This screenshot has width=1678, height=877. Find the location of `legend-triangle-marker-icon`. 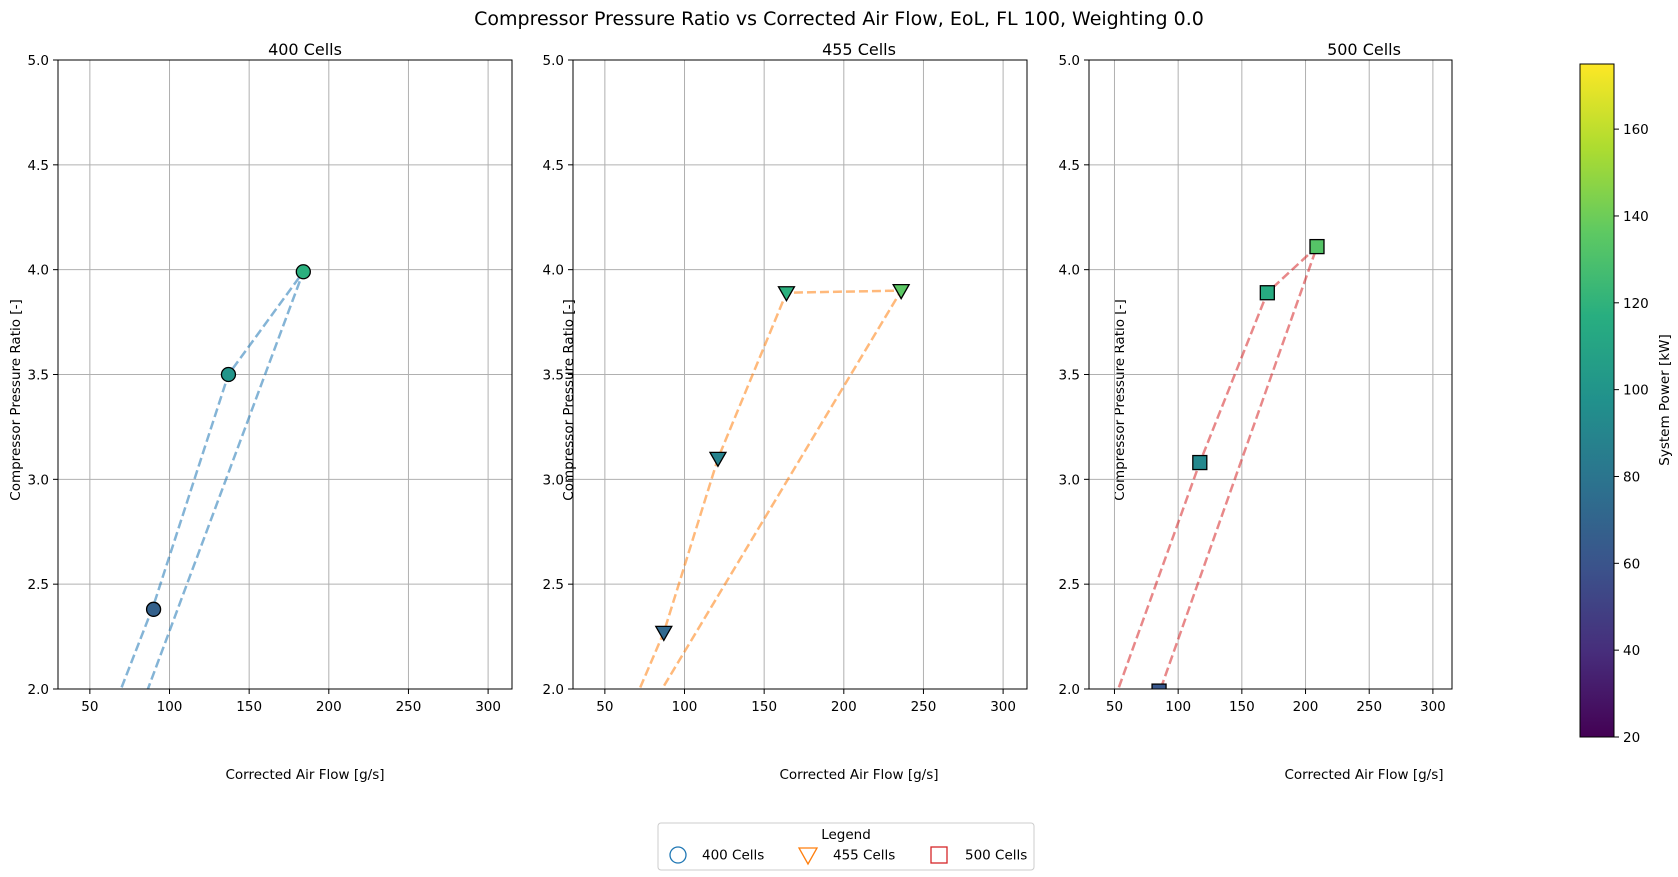

legend-triangle-marker-icon is located at coordinates (808, 856).